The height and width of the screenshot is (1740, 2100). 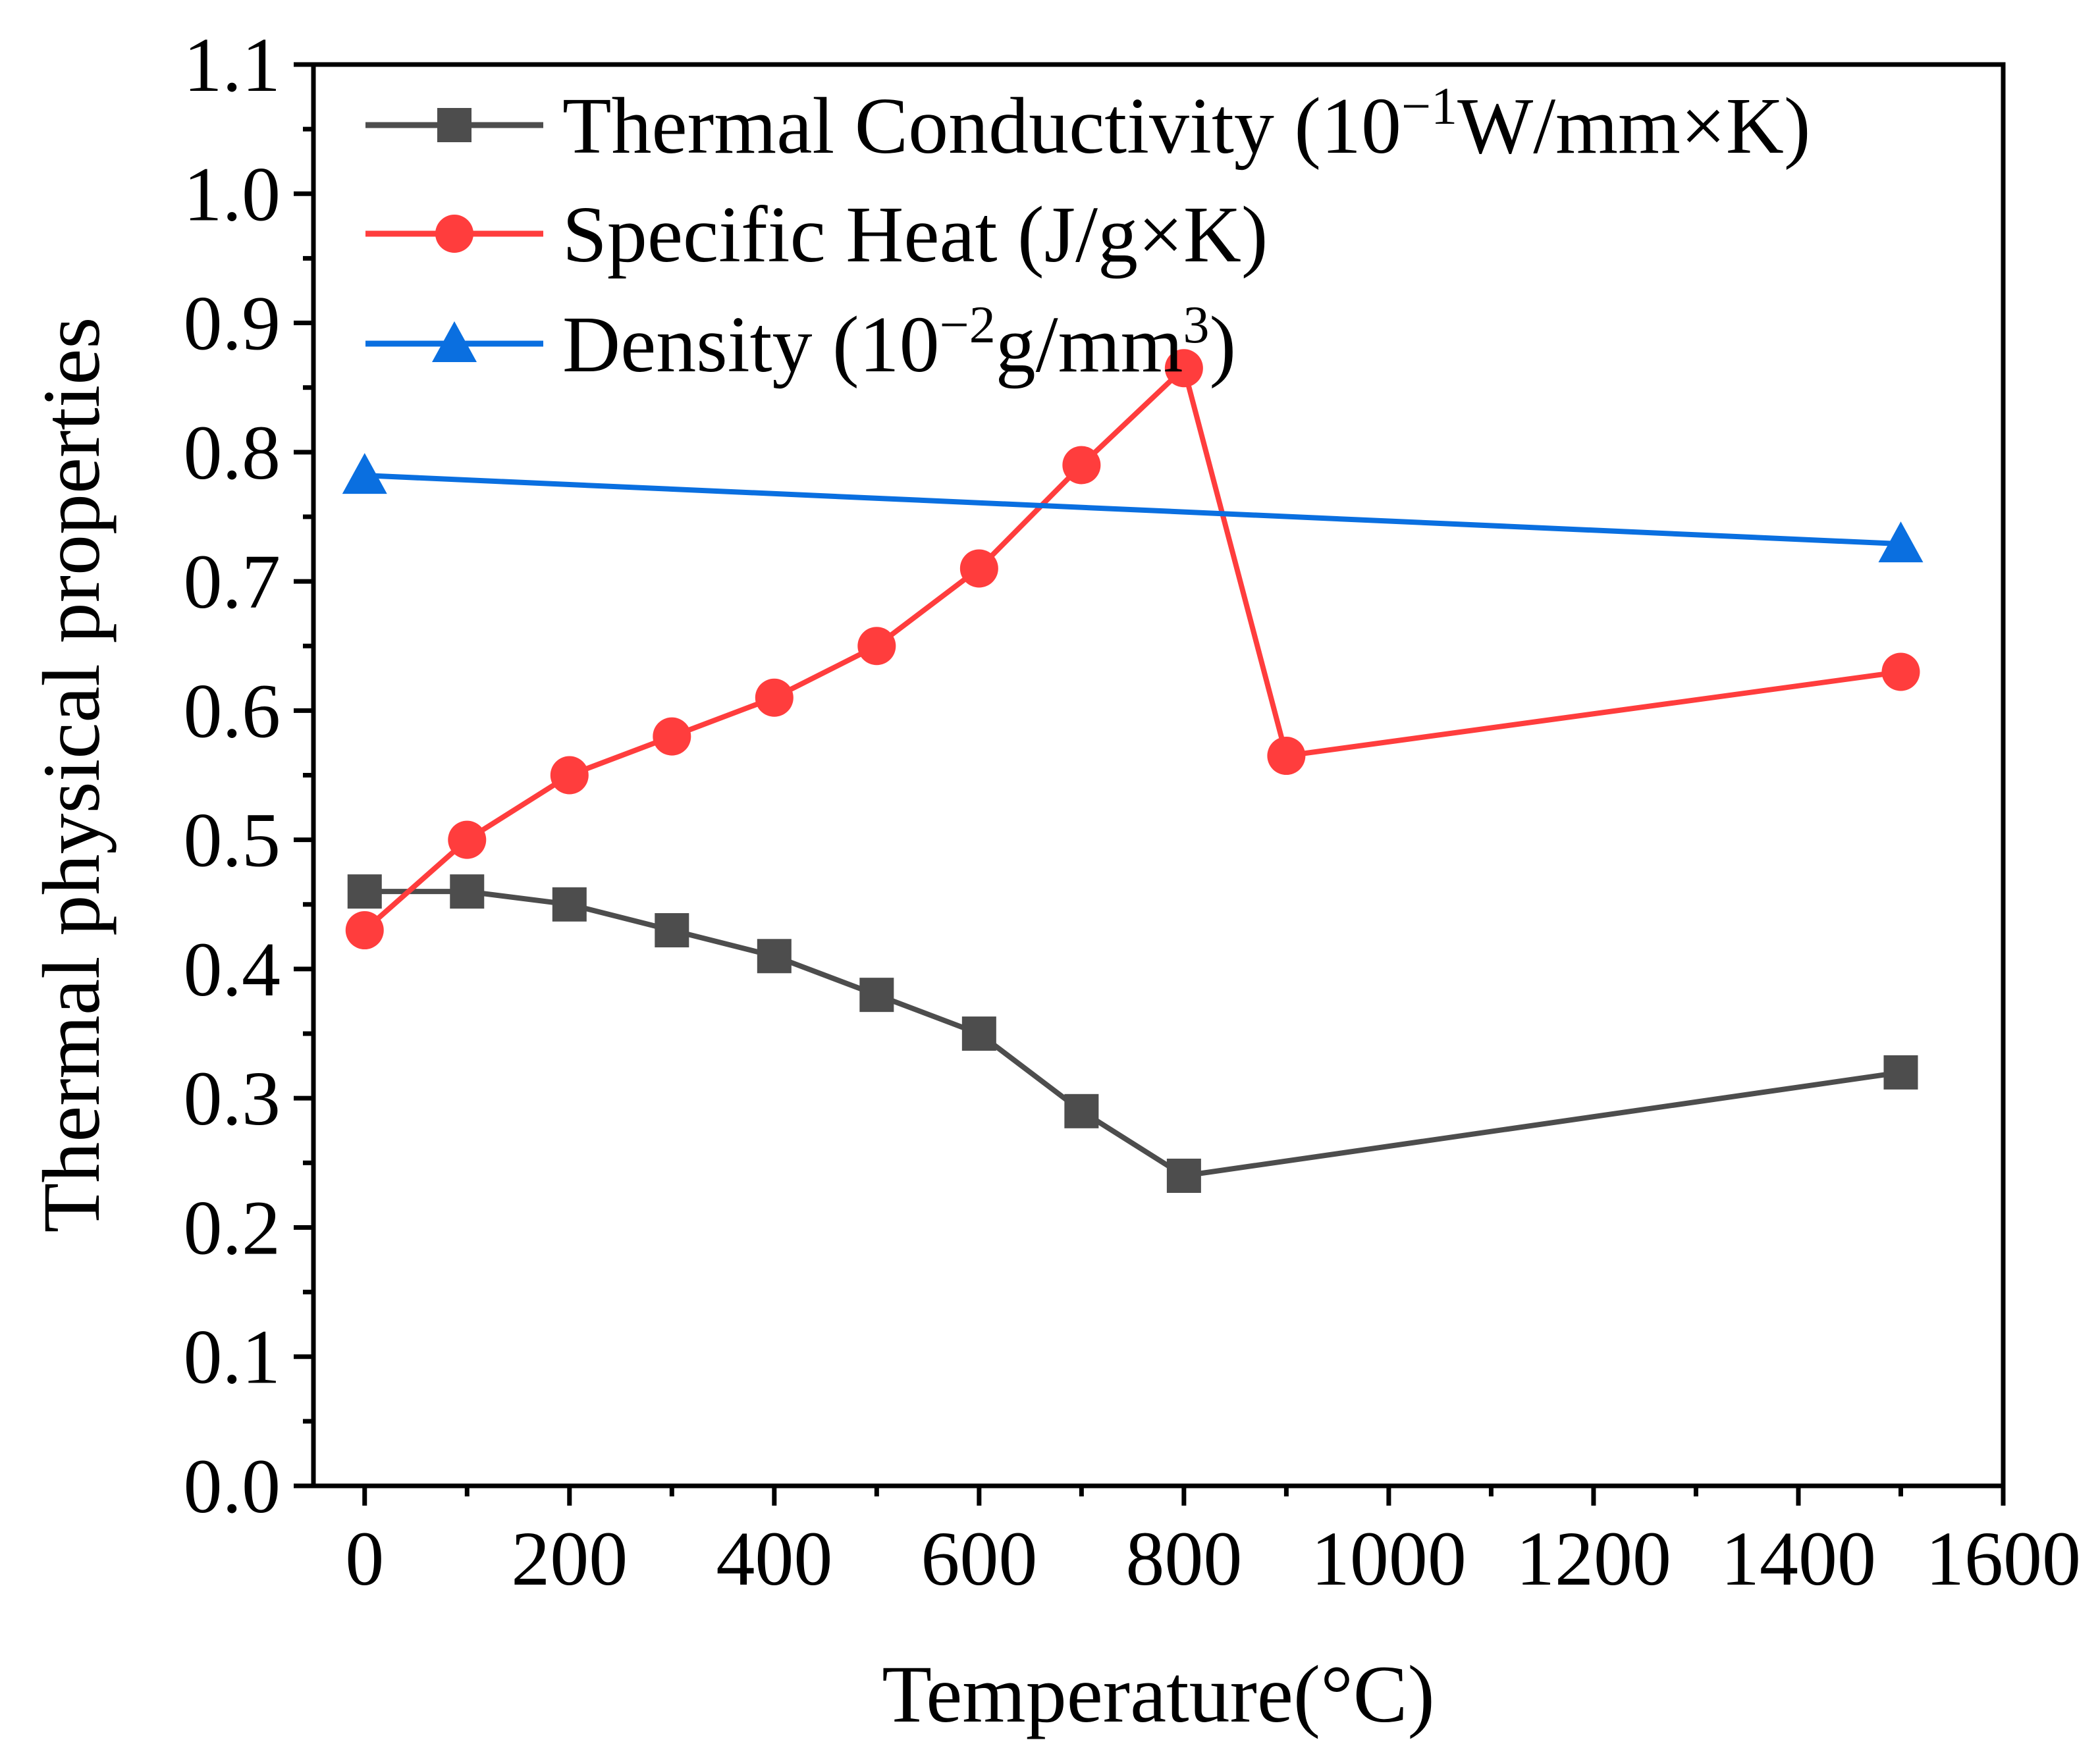 What do you see at coordinates (232, 194) in the screenshot?
I see `y-tick-label: 1.0` at bounding box center [232, 194].